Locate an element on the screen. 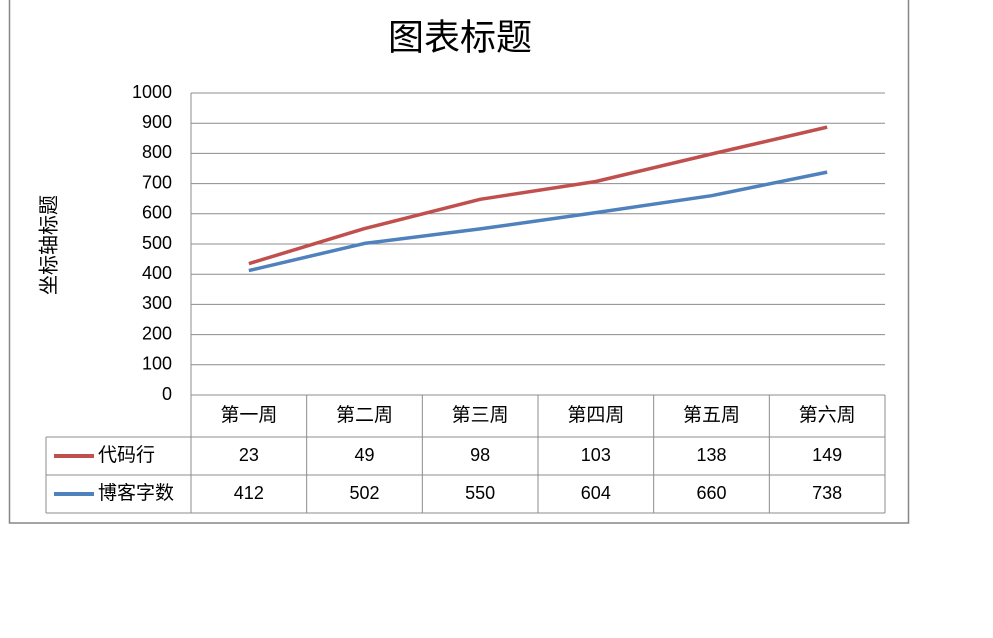 This screenshot has width=993, height=638. legend-label: 代码行 is located at coordinates (126, 455).